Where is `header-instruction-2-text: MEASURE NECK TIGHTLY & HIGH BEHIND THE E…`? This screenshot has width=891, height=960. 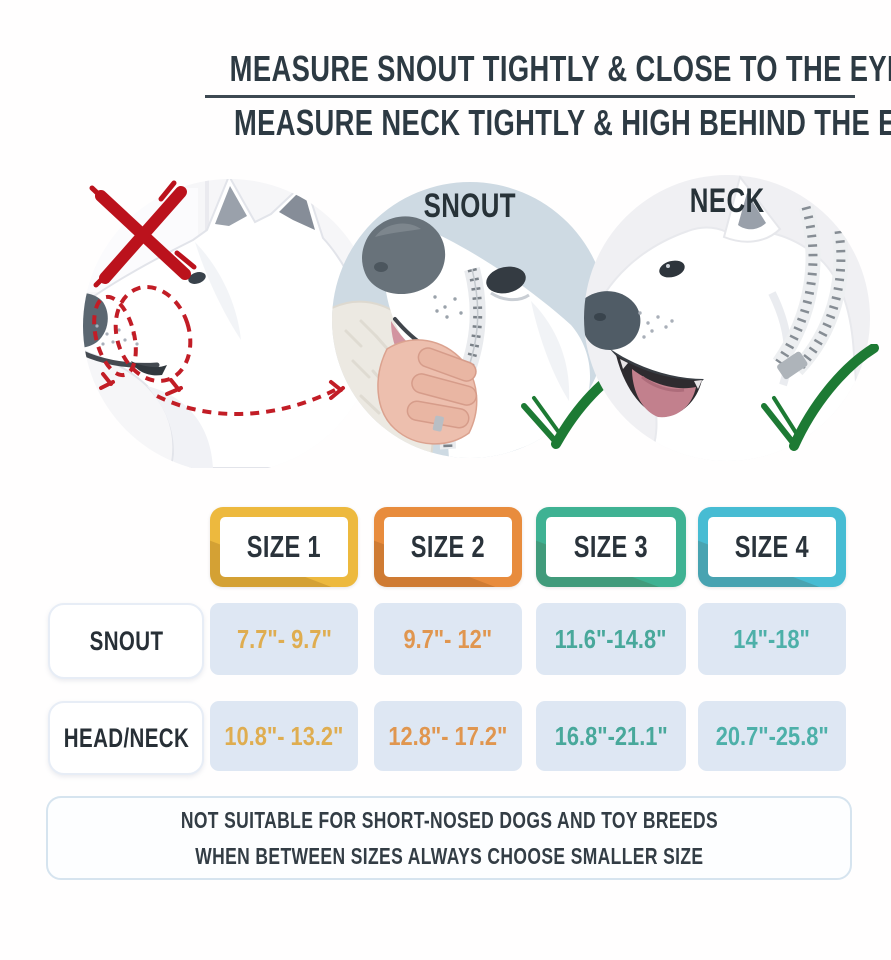 header-instruction-2-text: MEASURE NECK TIGHTLY & HIGH BEHIND THE E… is located at coordinates (562, 122).